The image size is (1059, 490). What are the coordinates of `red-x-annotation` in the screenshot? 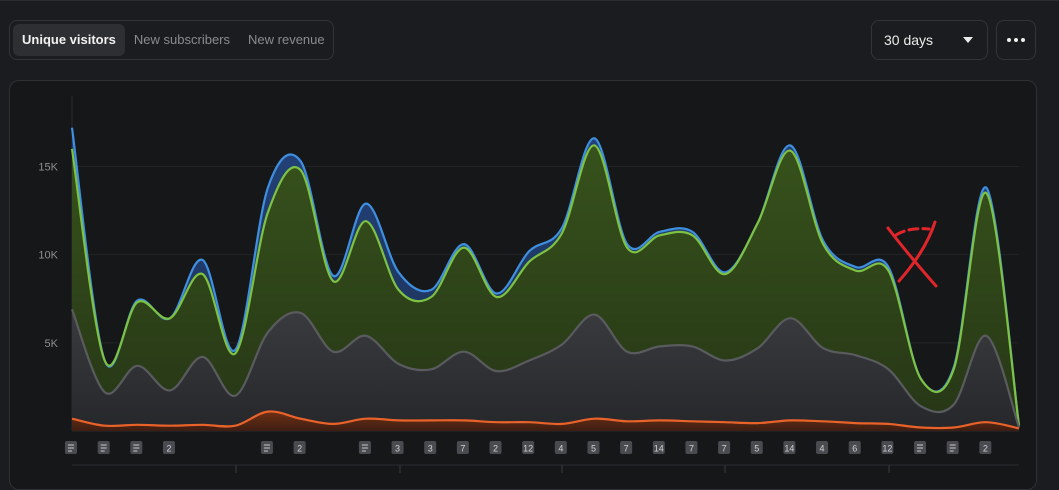 It's located at (912, 254).